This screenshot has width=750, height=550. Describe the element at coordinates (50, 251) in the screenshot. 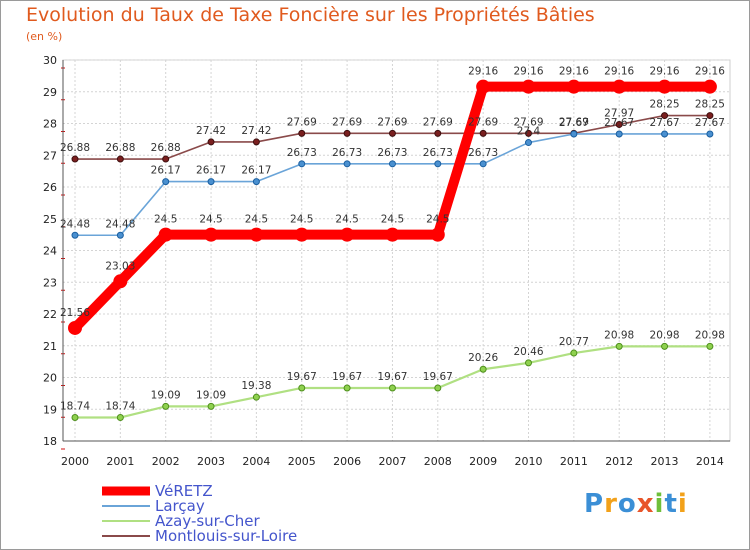

I see `y-tick-label: 24` at that location.